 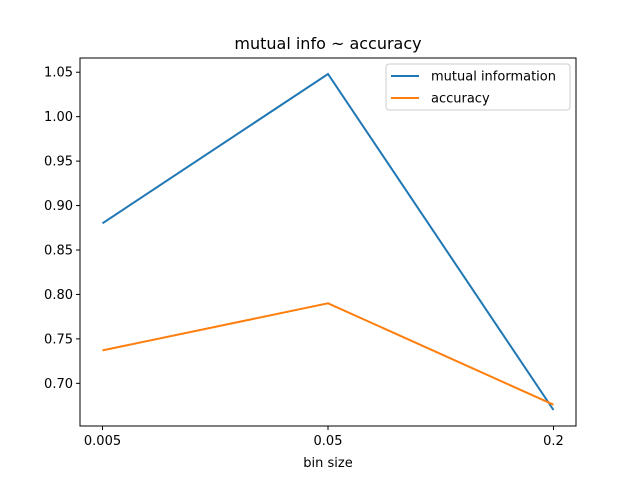 What do you see at coordinates (327, 463) in the screenshot?
I see `x-axis-label: bin size` at bounding box center [327, 463].